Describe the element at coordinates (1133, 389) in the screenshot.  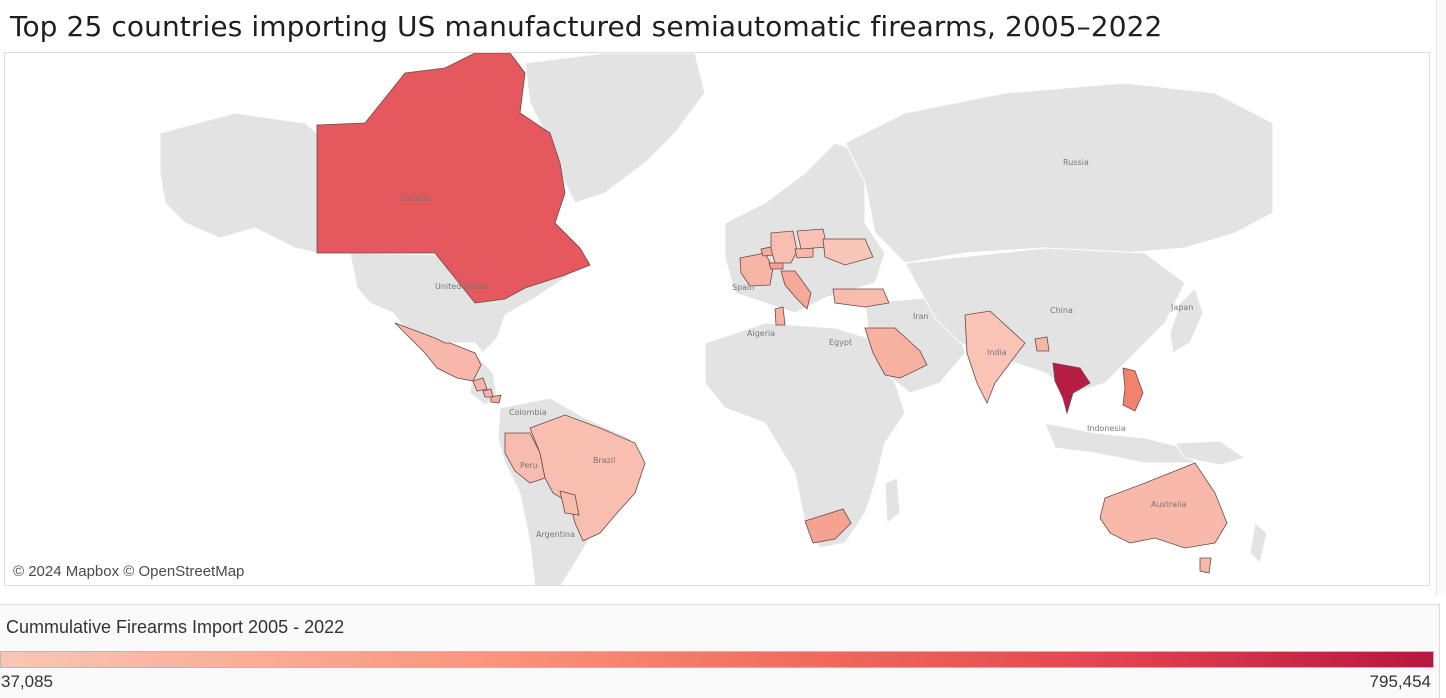
I see `country-philippines` at that location.